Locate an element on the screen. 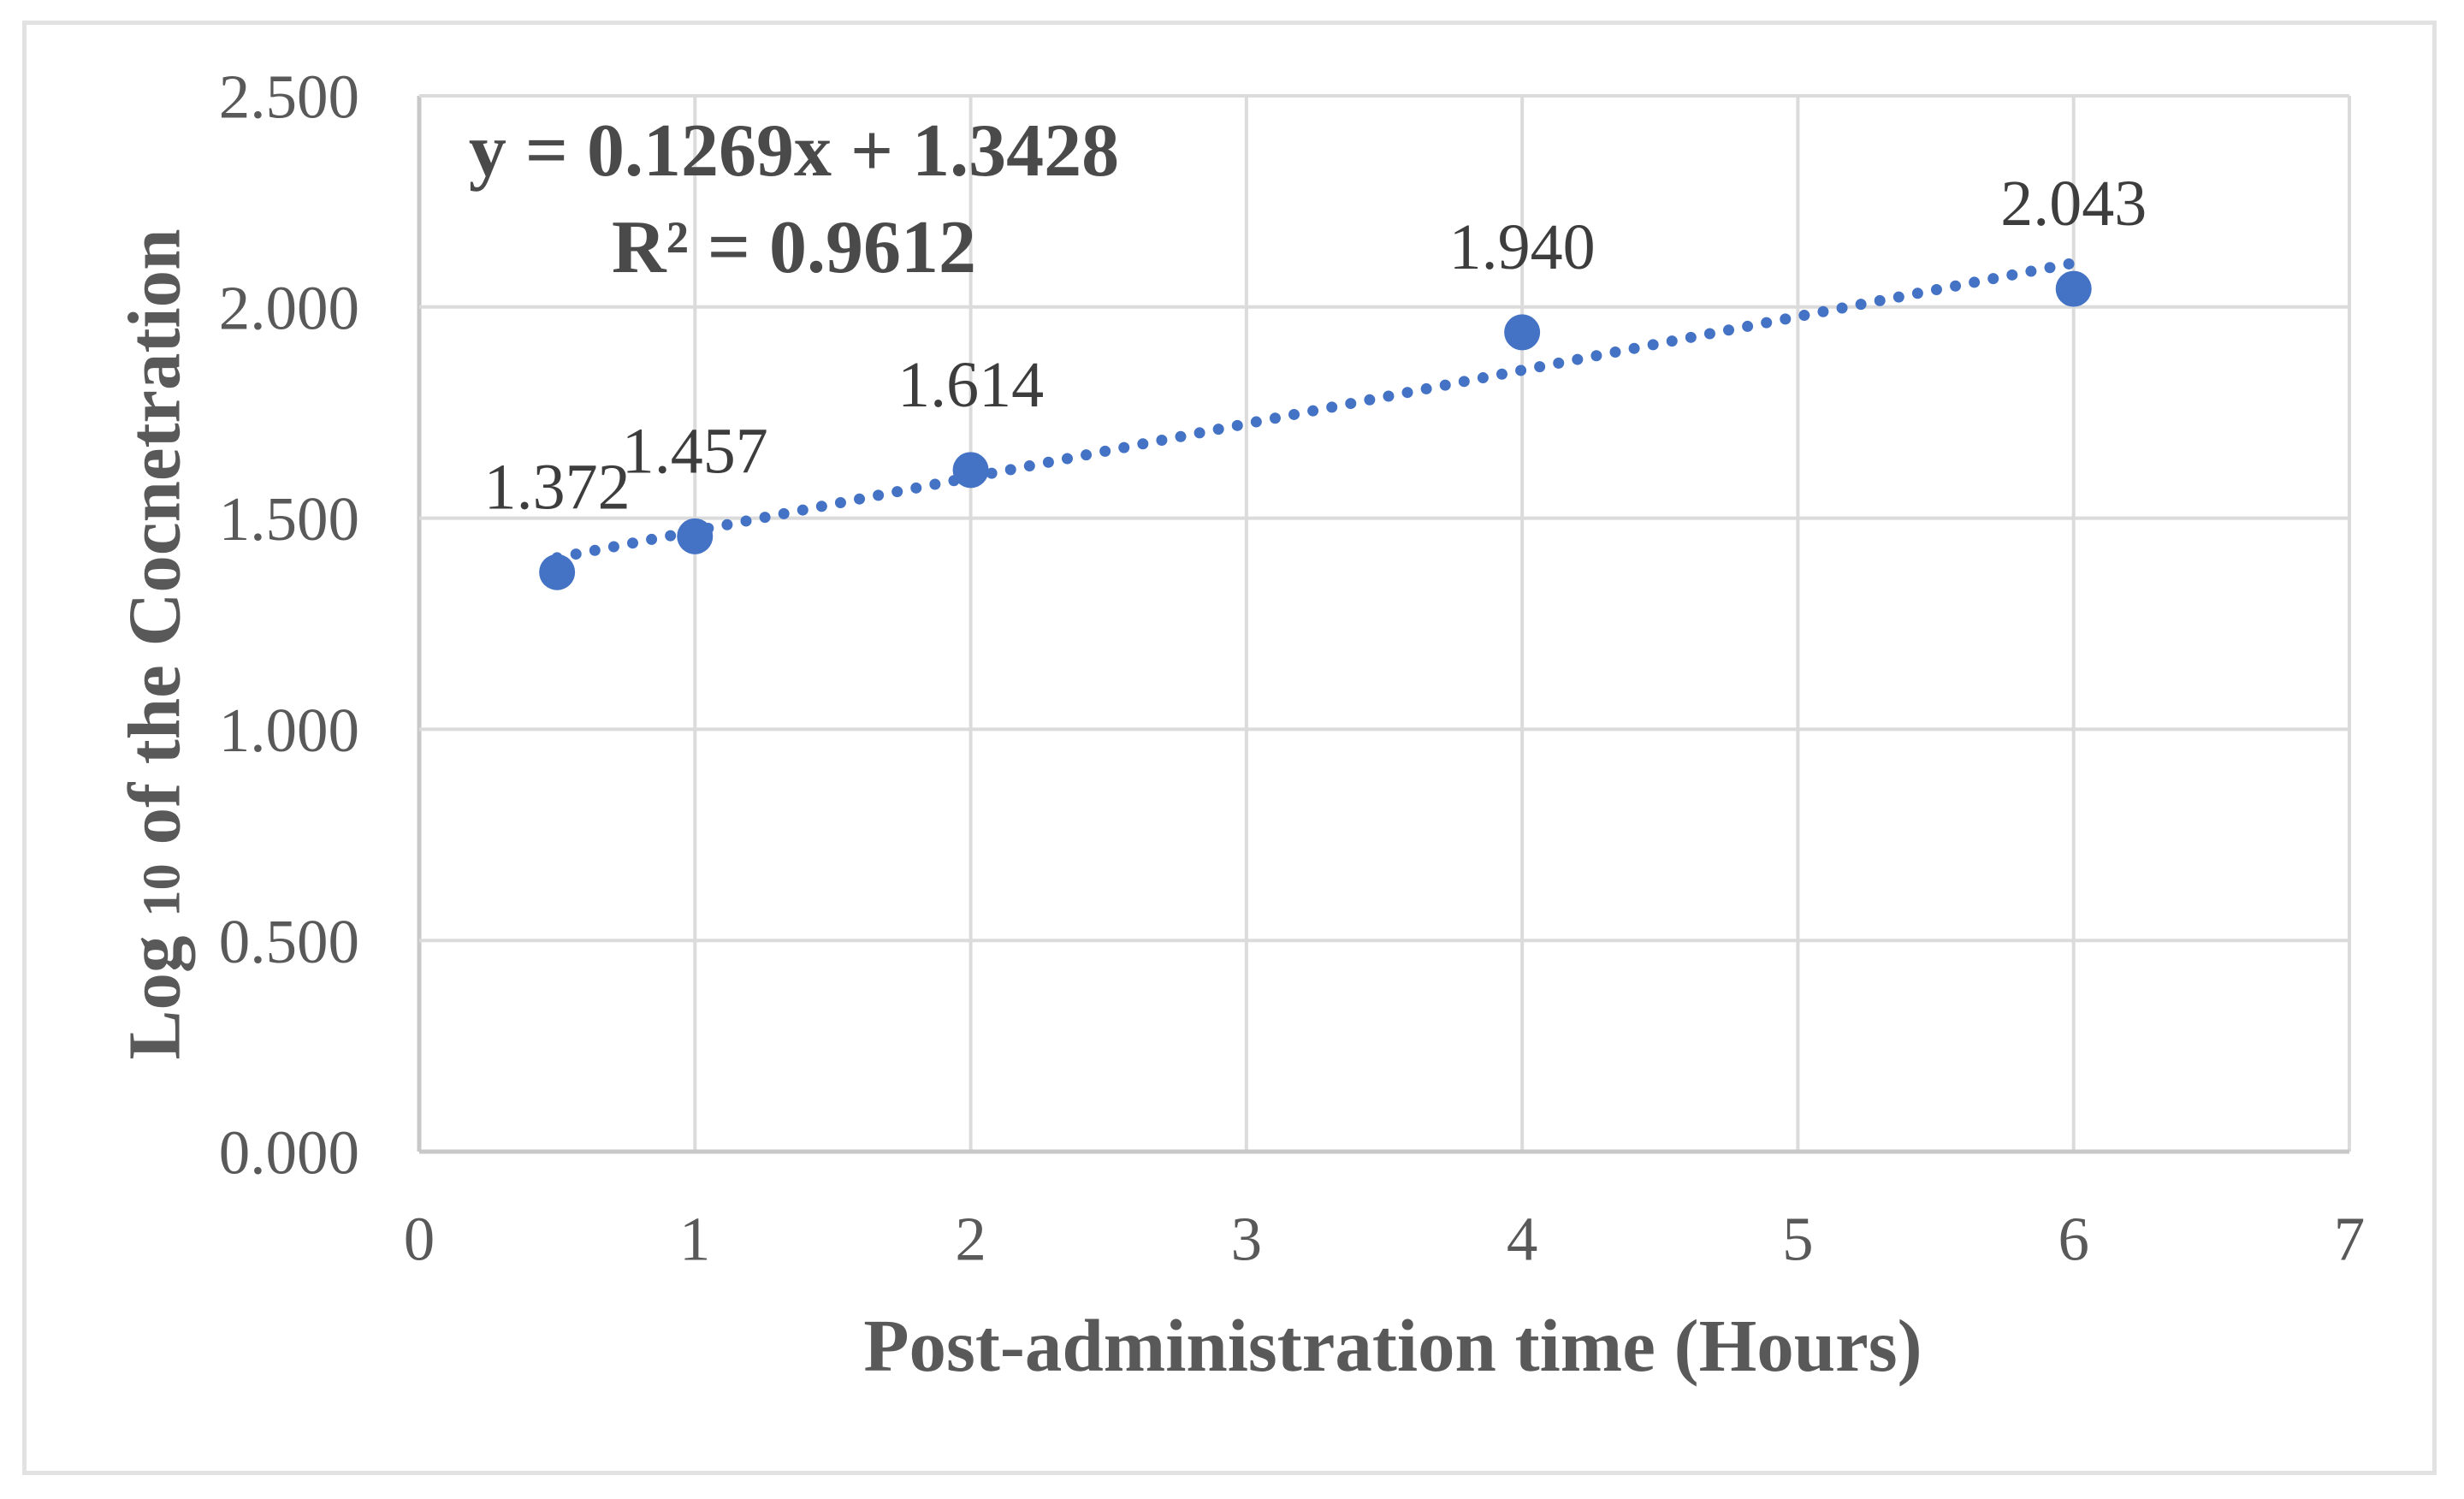  data-point-label: 2.043 is located at coordinates (2073, 204).